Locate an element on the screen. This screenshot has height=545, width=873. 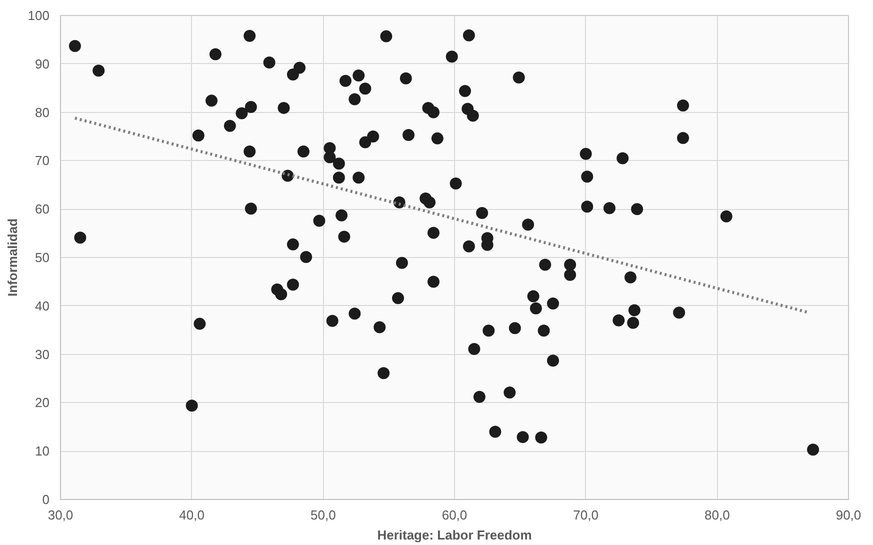
x-axis-title: Heritage: Labor Freedom is located at coordinates (454, 535).